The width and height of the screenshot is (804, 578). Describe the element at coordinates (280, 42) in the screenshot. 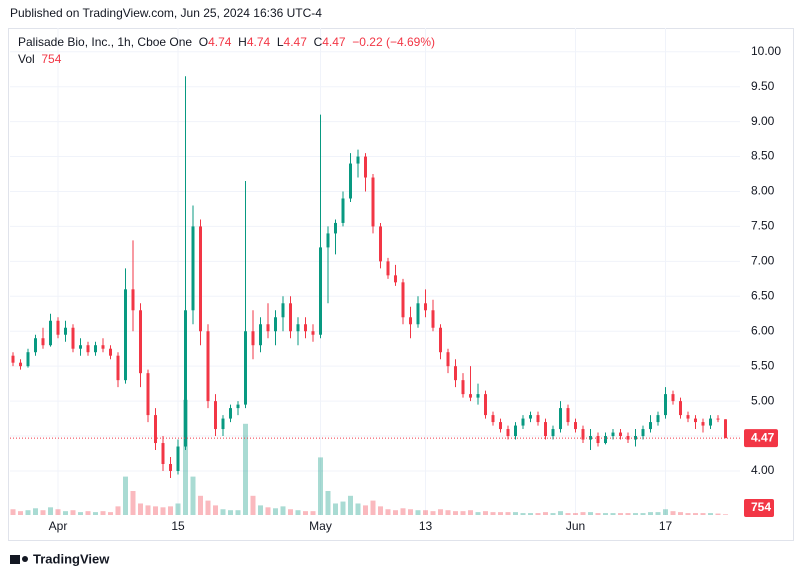

I see `label: L` at that location.